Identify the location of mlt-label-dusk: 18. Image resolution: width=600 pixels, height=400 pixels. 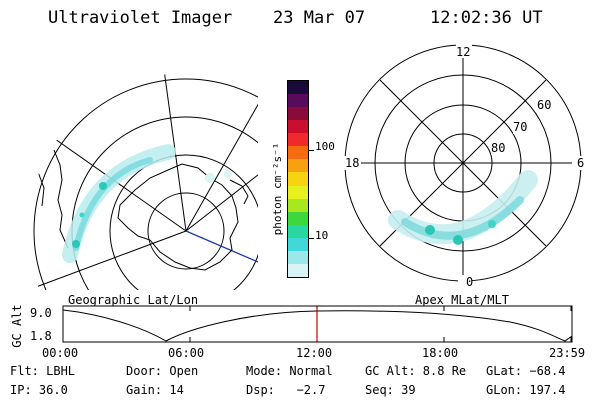
(352, 163).